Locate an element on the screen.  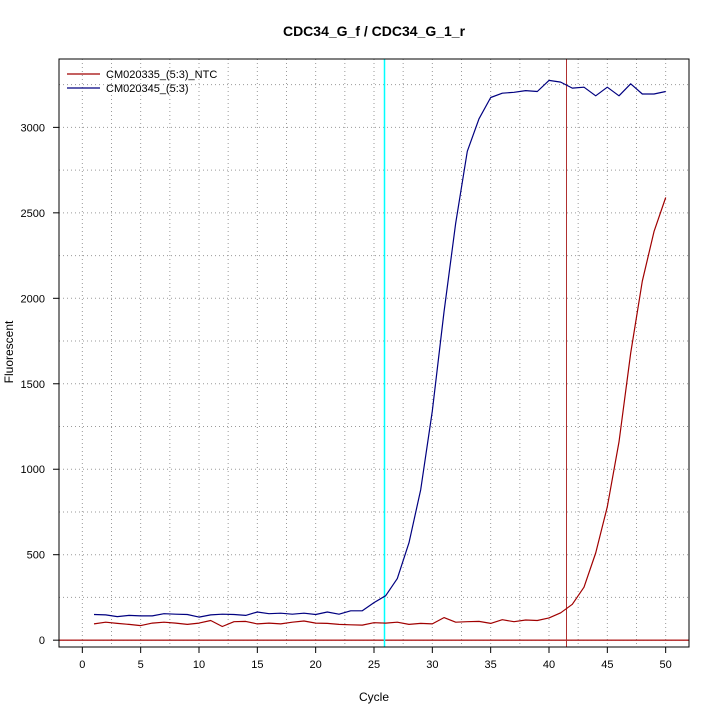
legend: CM020335_(5:3)_NTC CM020345_(5:3) is located at coordinates (142, 82).